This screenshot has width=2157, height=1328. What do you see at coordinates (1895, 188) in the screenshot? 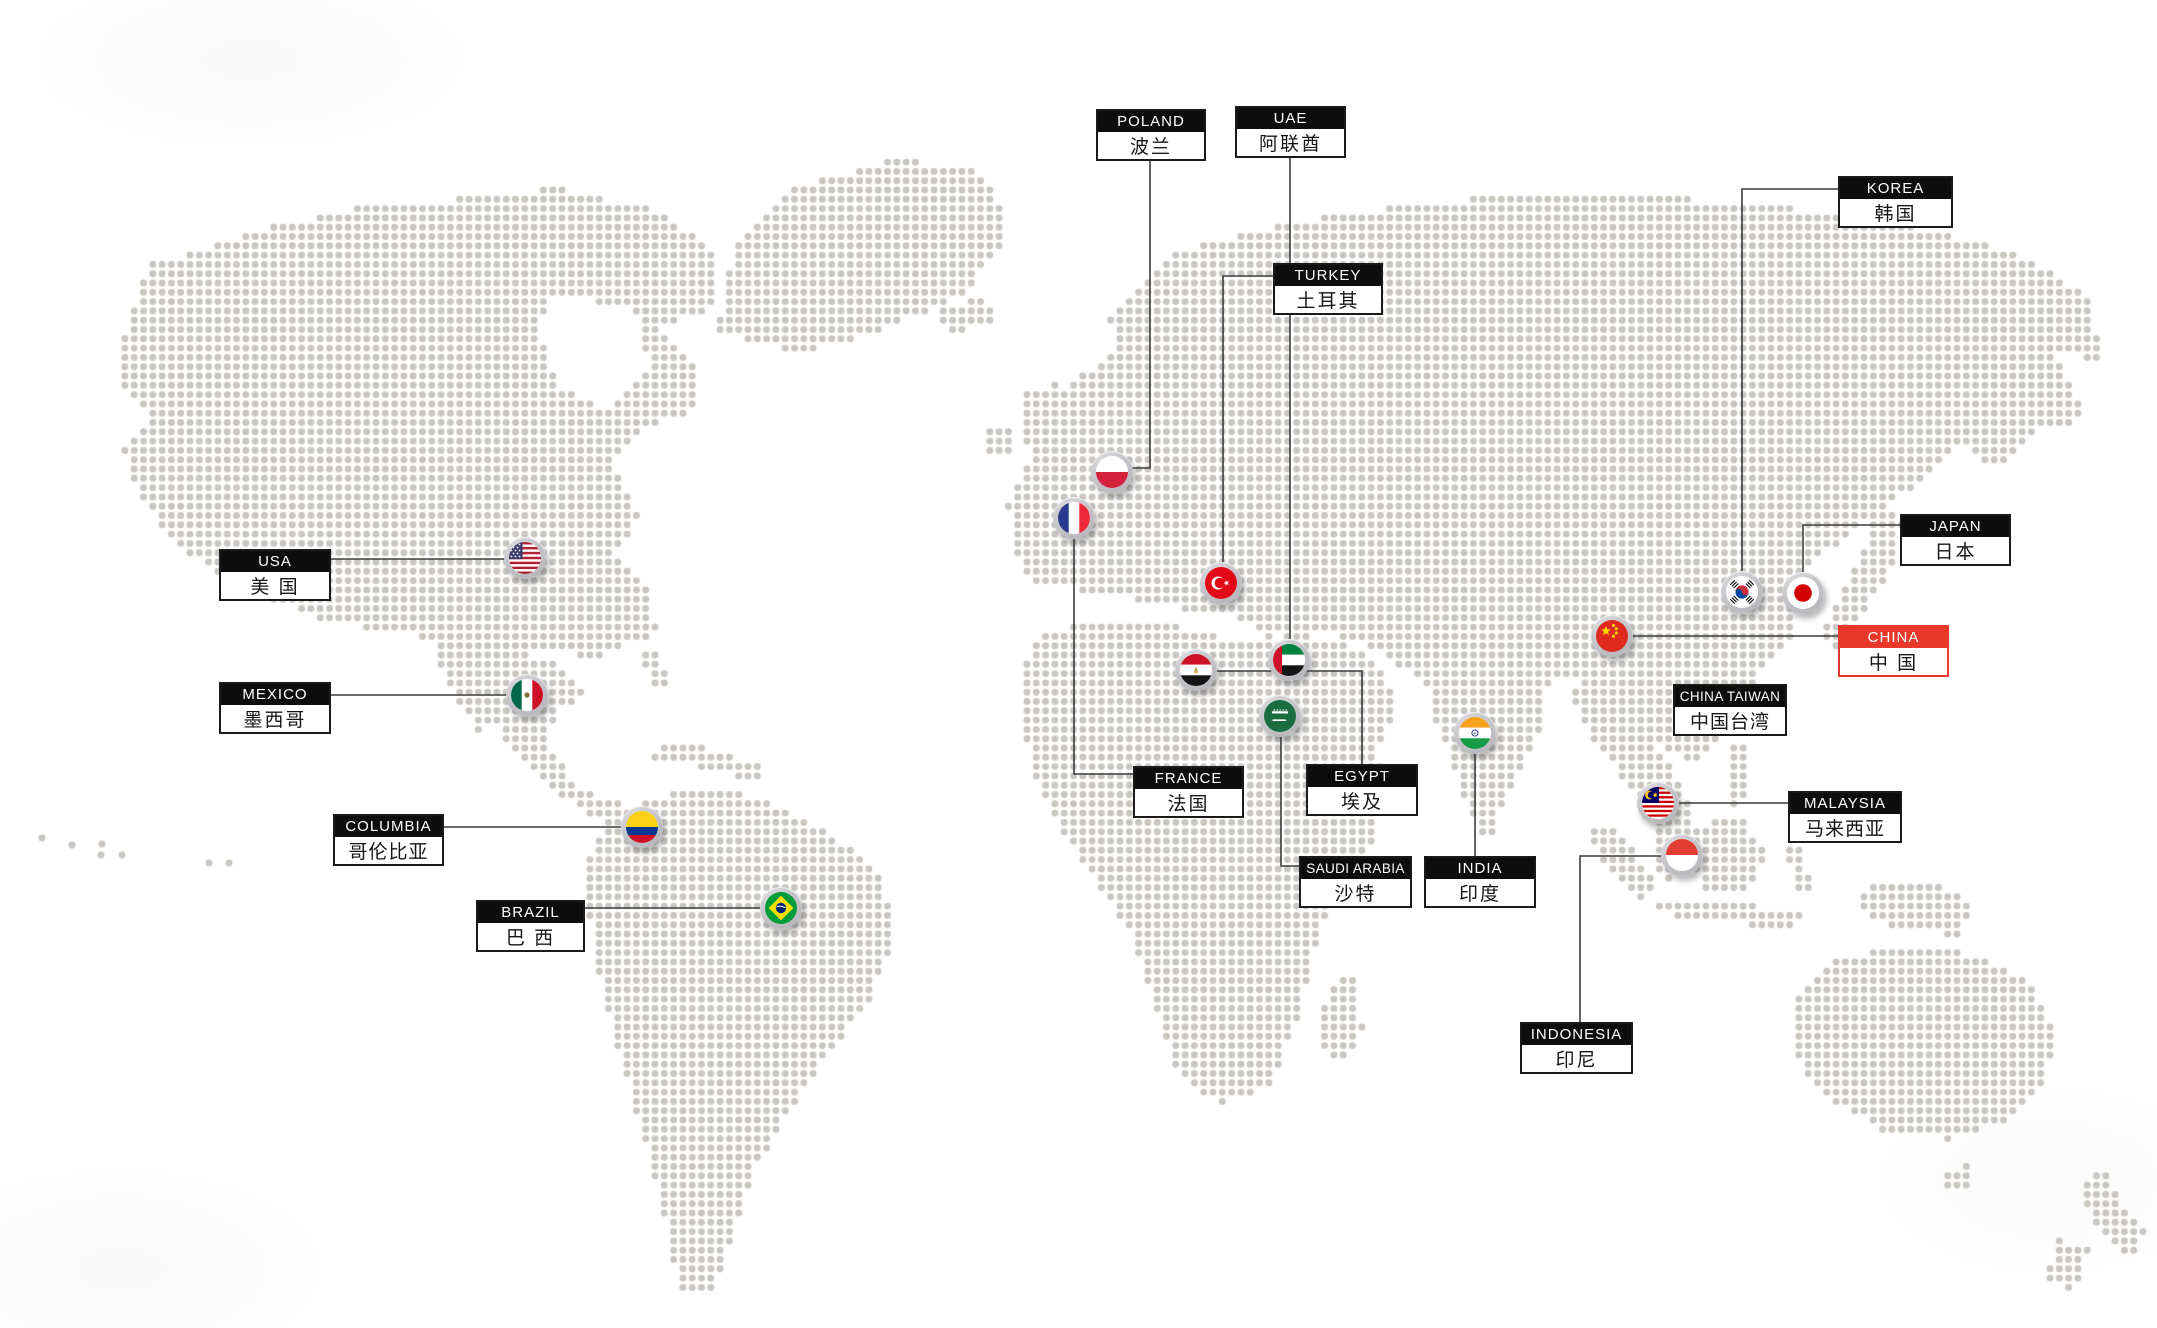
I see `country-name-en: KOREA` at bounding box center [1895, 188].